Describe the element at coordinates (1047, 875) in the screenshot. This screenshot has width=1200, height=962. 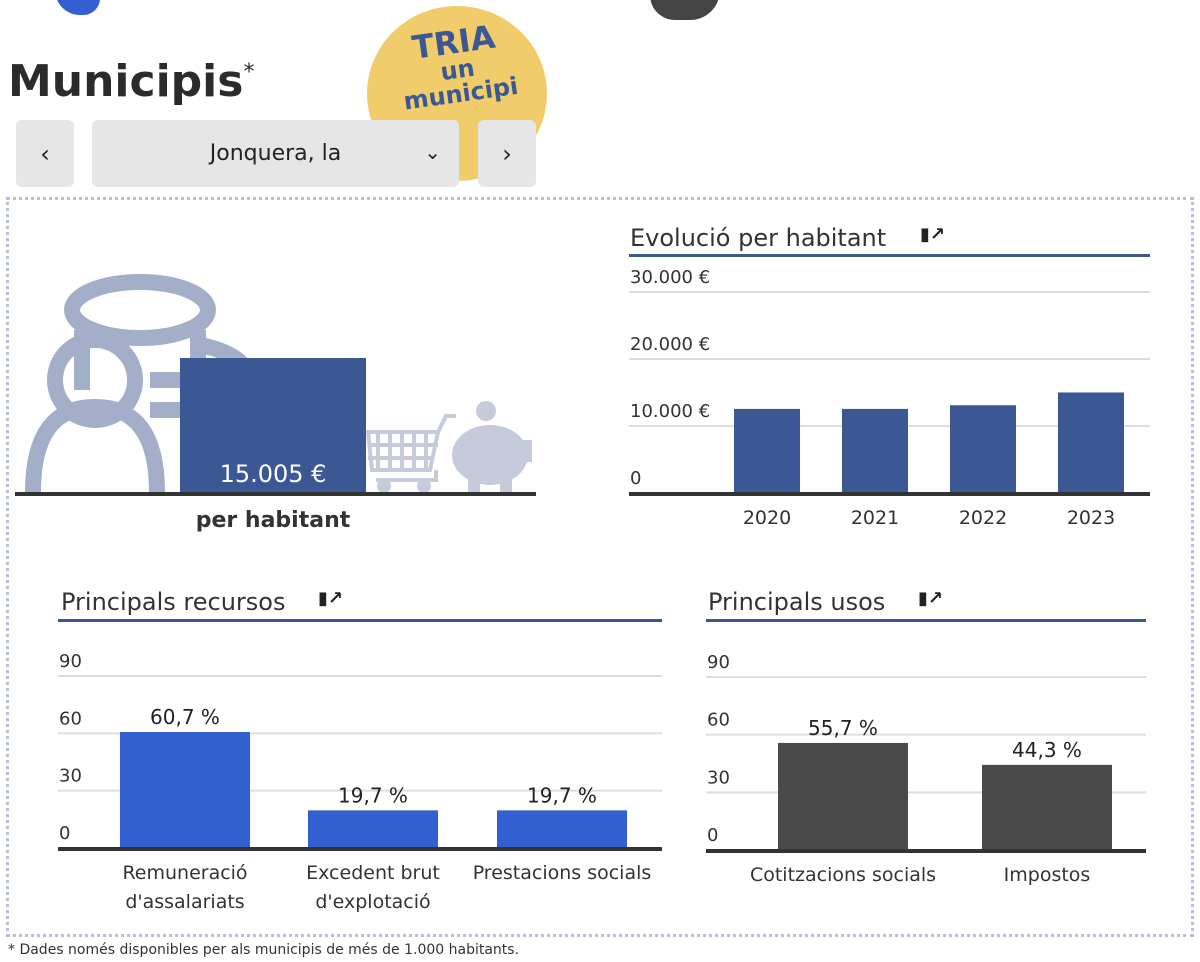
I see `x-tick-label: Impostos` at that location.